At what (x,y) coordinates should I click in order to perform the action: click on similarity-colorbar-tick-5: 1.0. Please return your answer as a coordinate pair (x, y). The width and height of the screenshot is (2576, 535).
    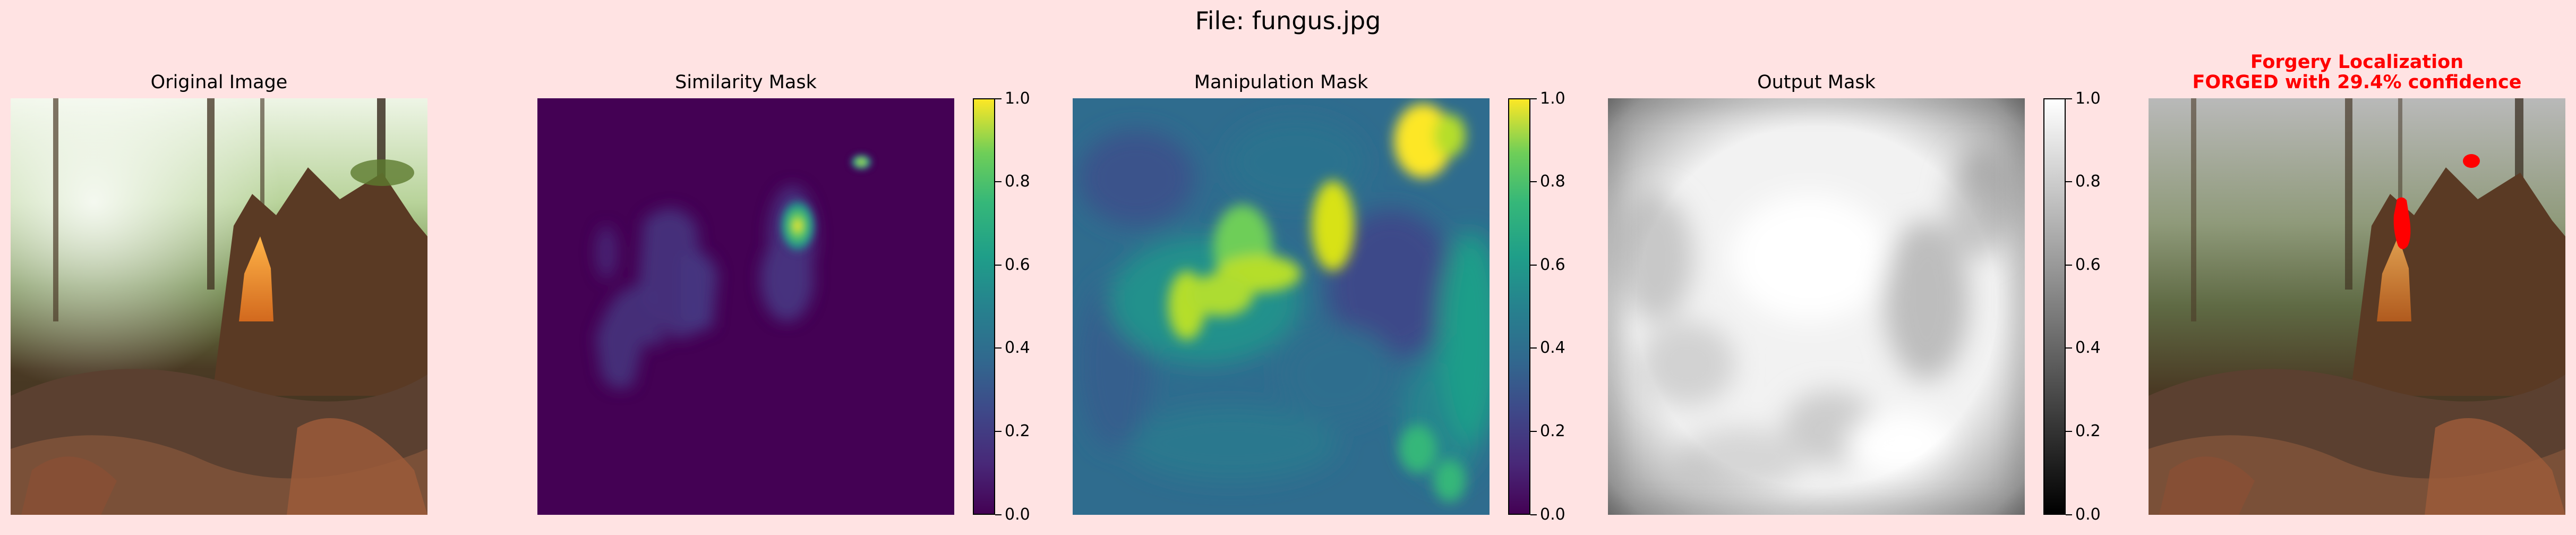
    Looking at the image, I should click on (1018, 98).